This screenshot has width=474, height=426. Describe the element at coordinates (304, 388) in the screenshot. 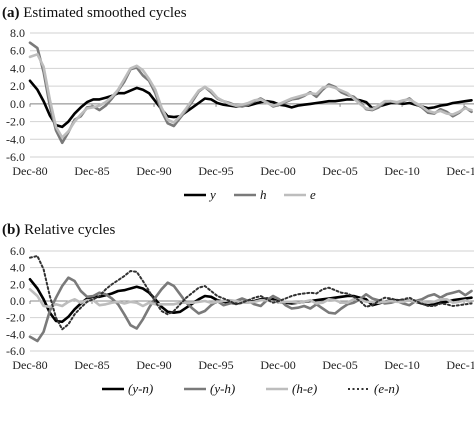

I see `legend-label: (h-e)` at that location.